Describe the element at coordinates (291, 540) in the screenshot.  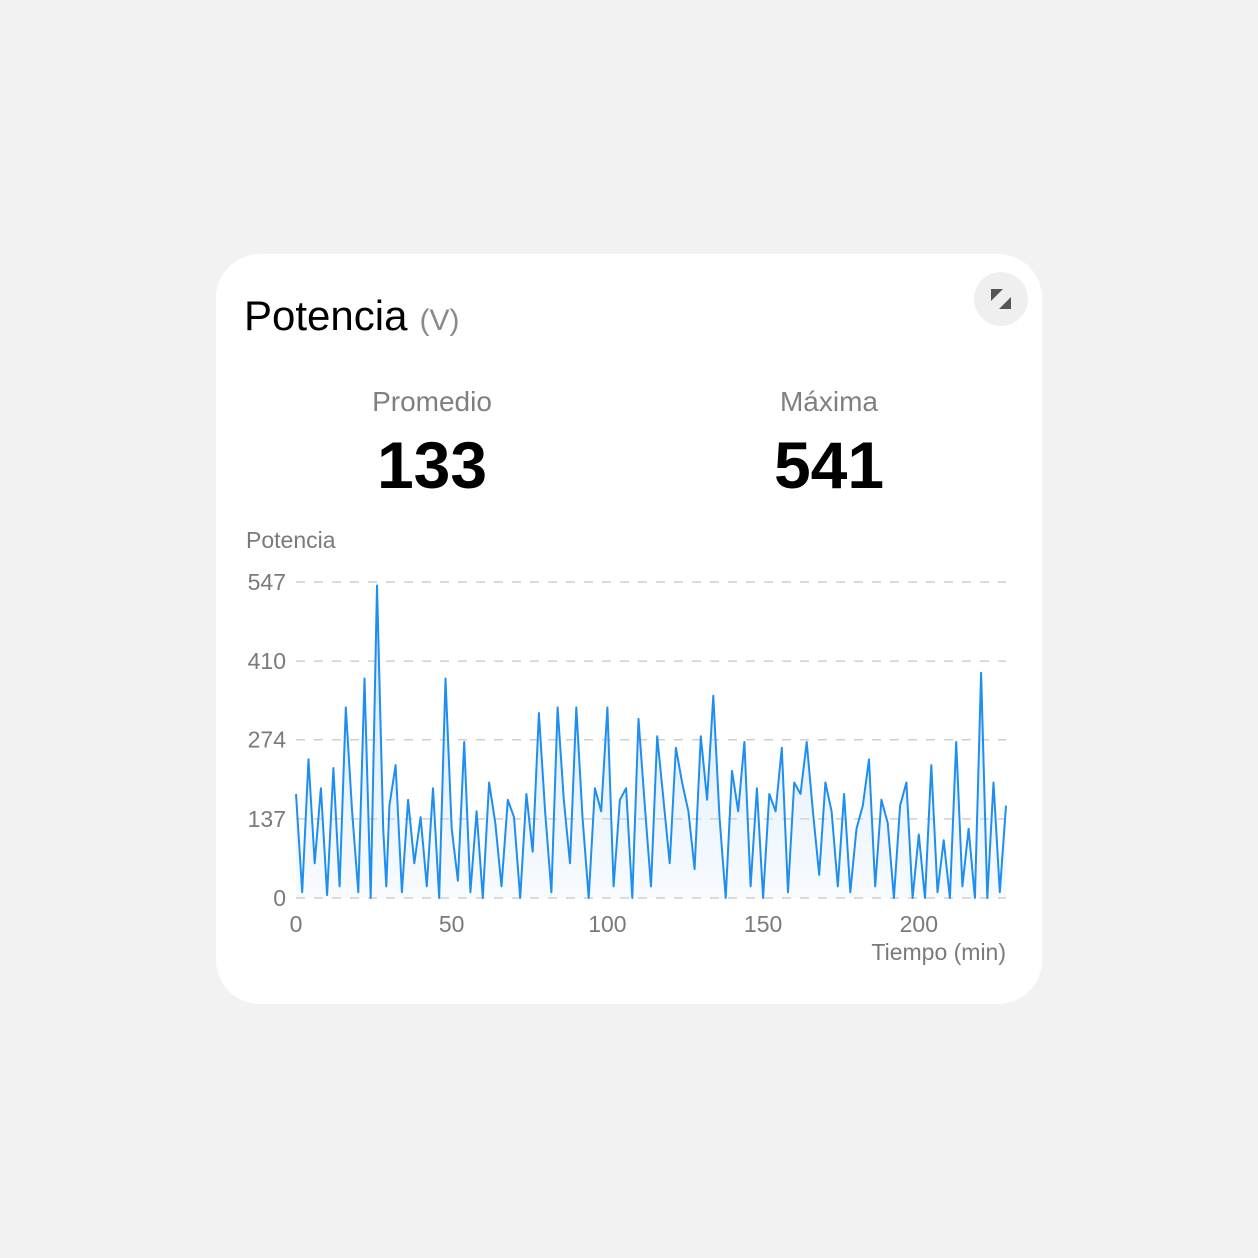
I see `y-axis-label: Potencia` at that location.